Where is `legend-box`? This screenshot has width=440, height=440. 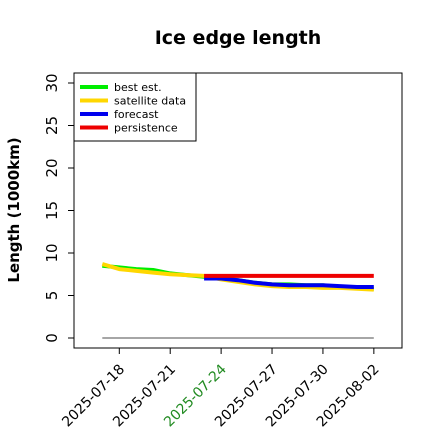
legend-box is located at coordinates (135, 107).